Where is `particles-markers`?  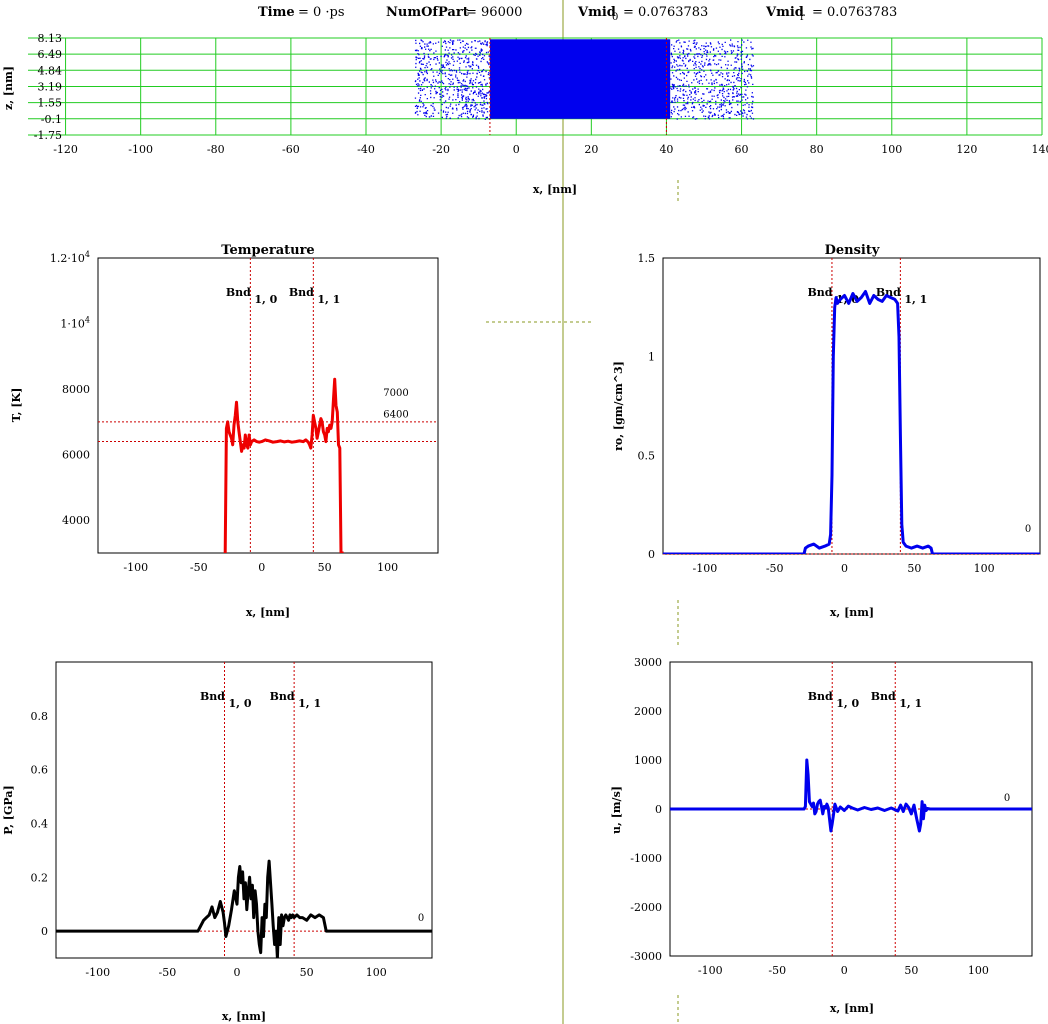 particles-markers is located at coordinates (578, 86).